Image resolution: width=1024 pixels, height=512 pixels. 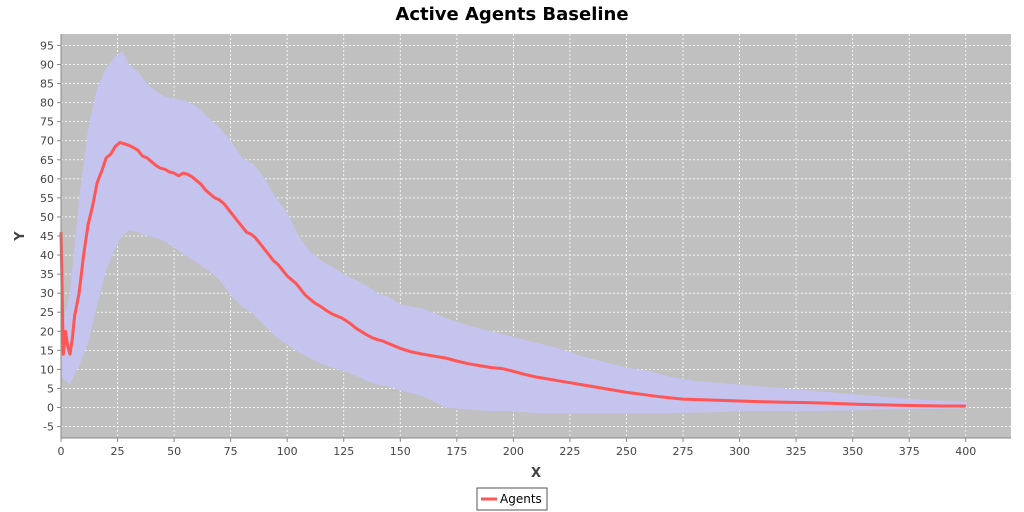 I want to click on y-tick-label: 65, so click(x=47, y=160).